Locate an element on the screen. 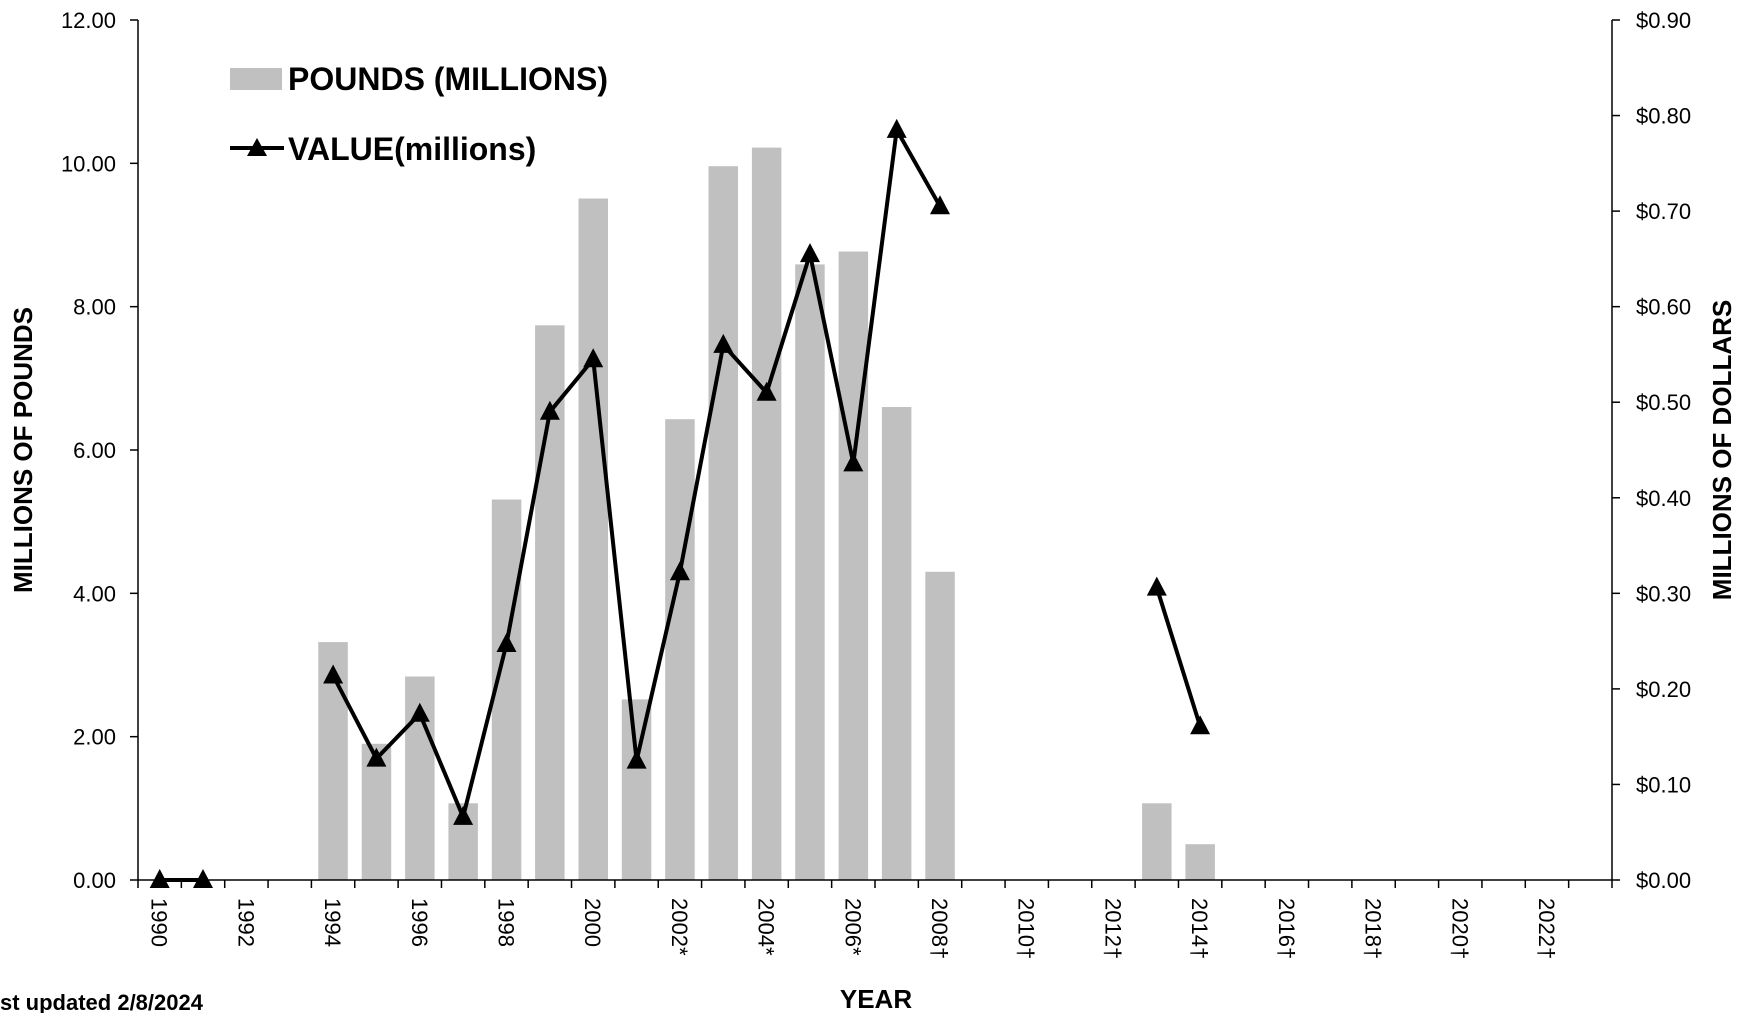 The image size is (1741, 1013). right-tick-label: $0.00 is located at coordinates (1663, 880).